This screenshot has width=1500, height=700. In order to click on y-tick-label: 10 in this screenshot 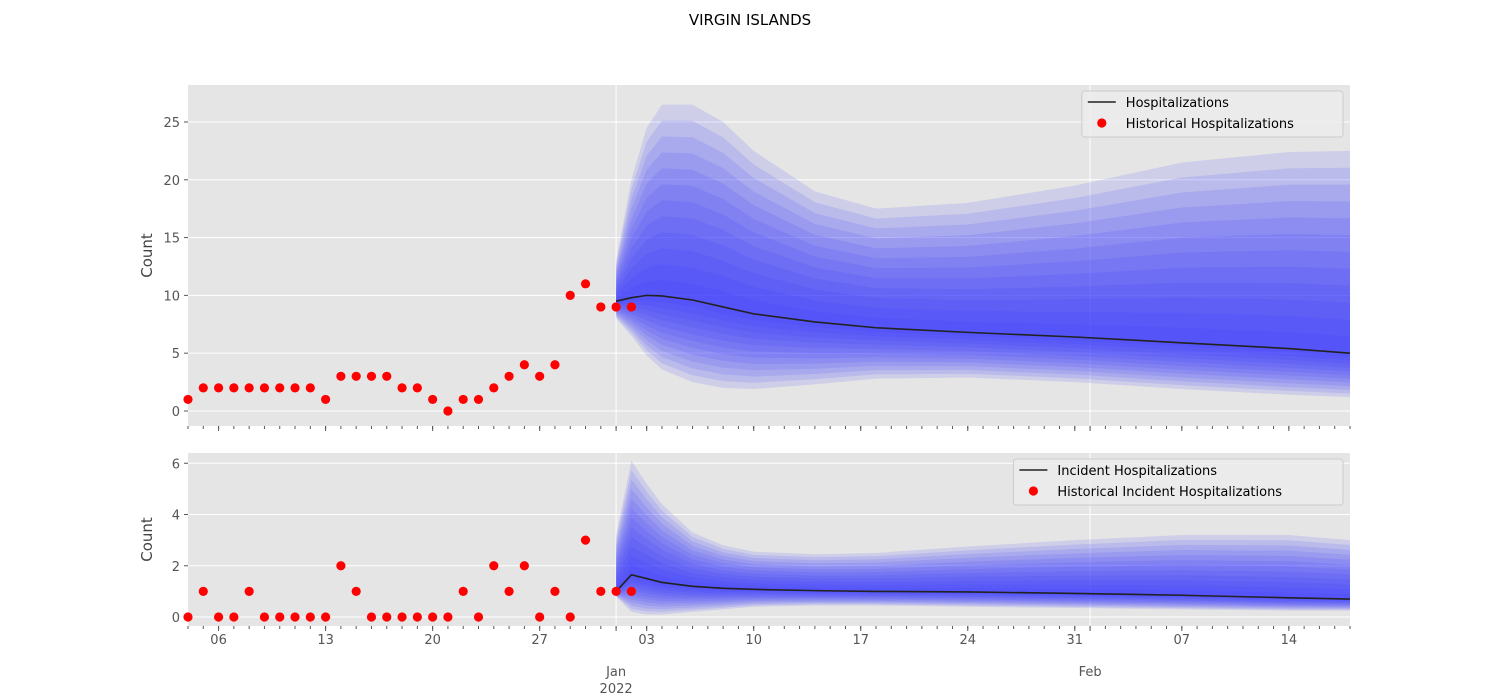, I will do `click(171, 296)`.